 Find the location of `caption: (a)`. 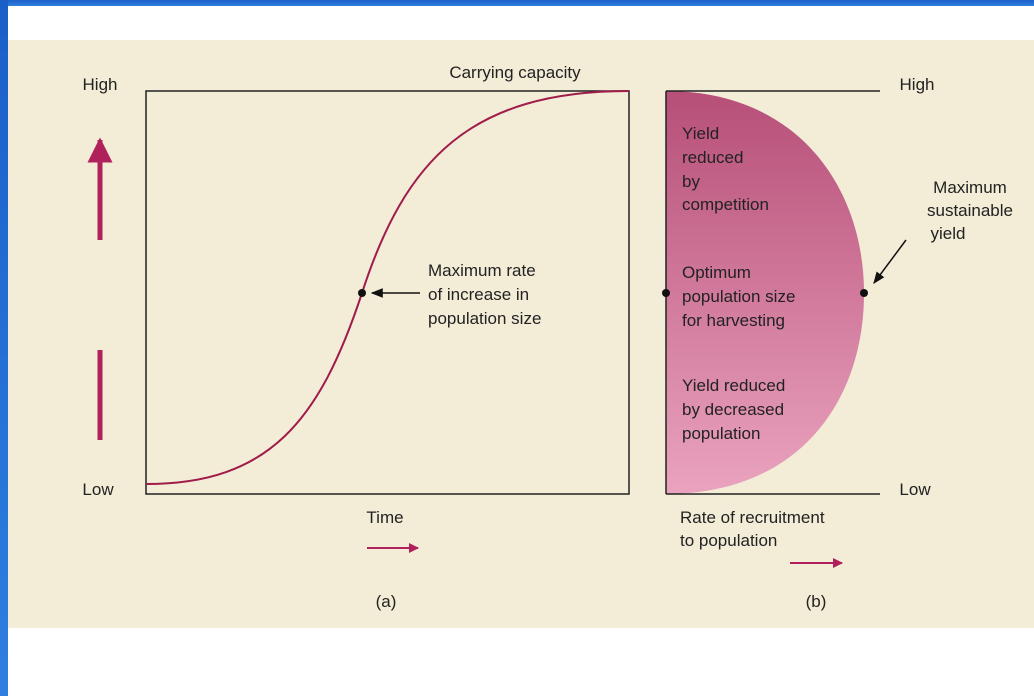

caption: (a) is located at coordinates (386, 601).